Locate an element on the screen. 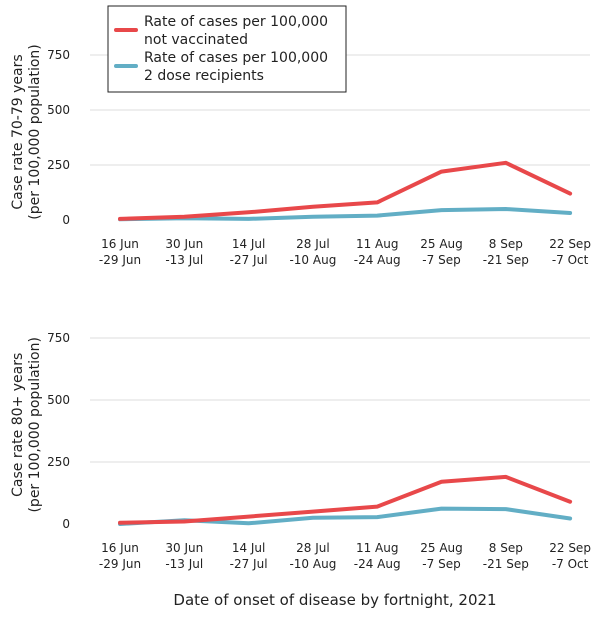 The image size is (592, 617). series-line-2-dose is located at coordinates (345, 214).